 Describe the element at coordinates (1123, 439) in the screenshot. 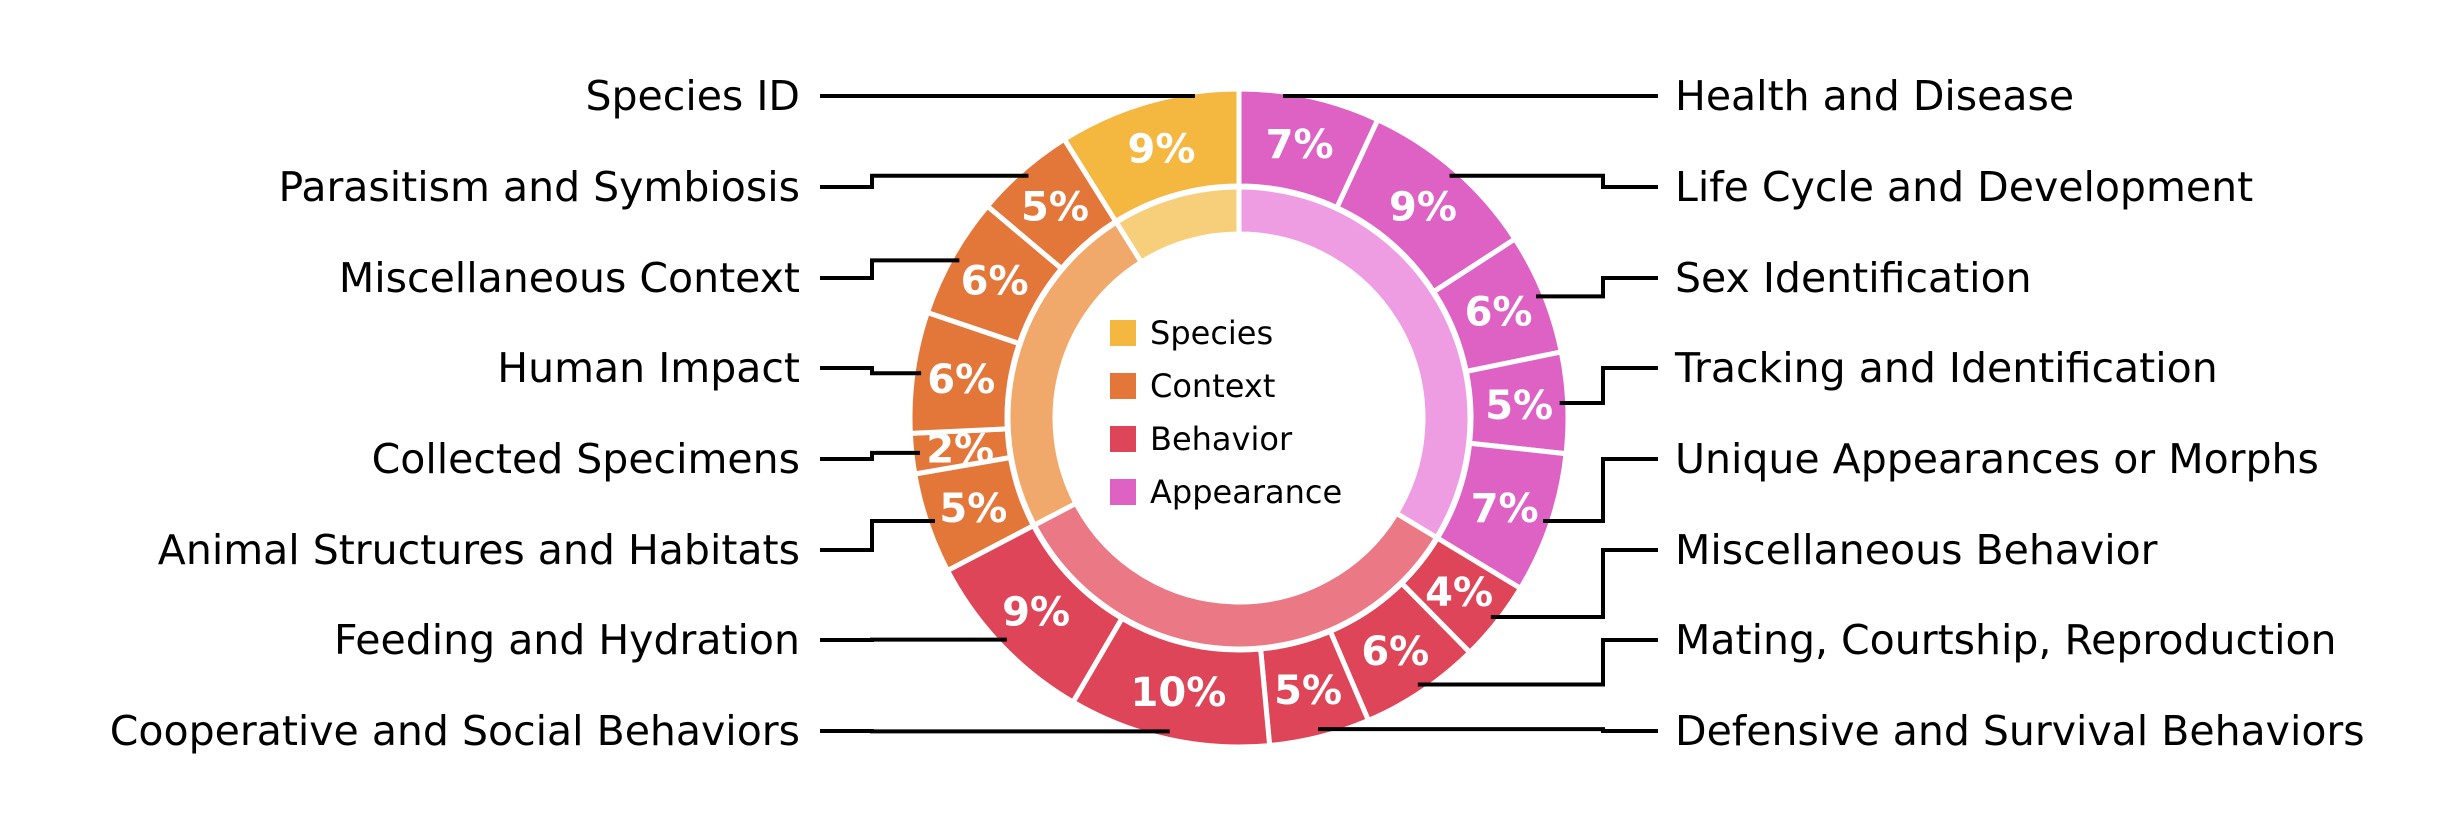

I see `legend-swatch-behavior` at that location.